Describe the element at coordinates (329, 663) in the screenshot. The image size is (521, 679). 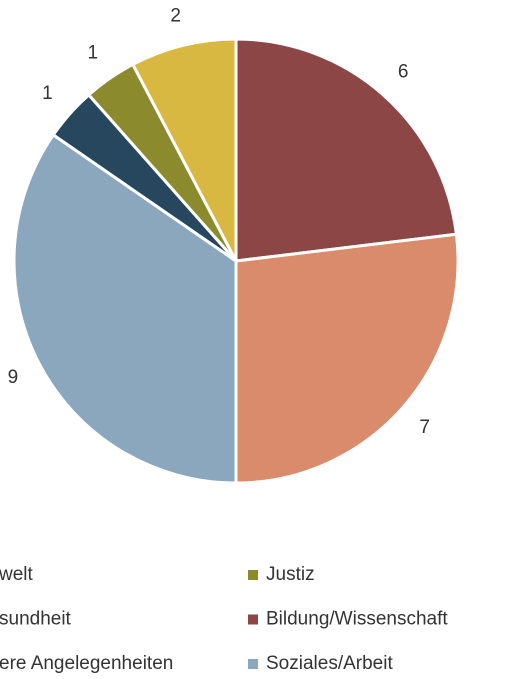
I see `legend-label: Soziales/Arbeit` at that location.